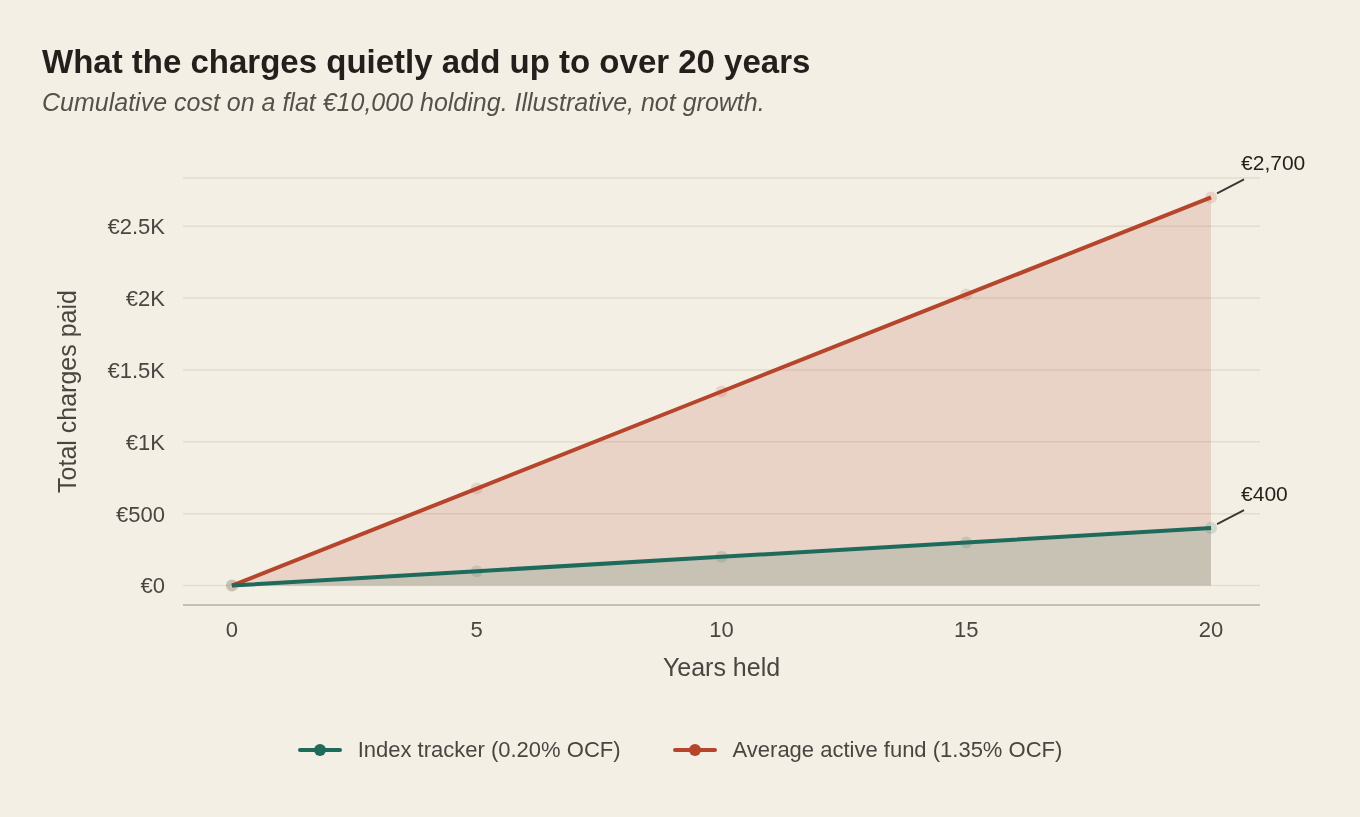 The height and width of the screenshot is (817, 1360). I want to click on y-tick-label: €1K, so click(145, 442).